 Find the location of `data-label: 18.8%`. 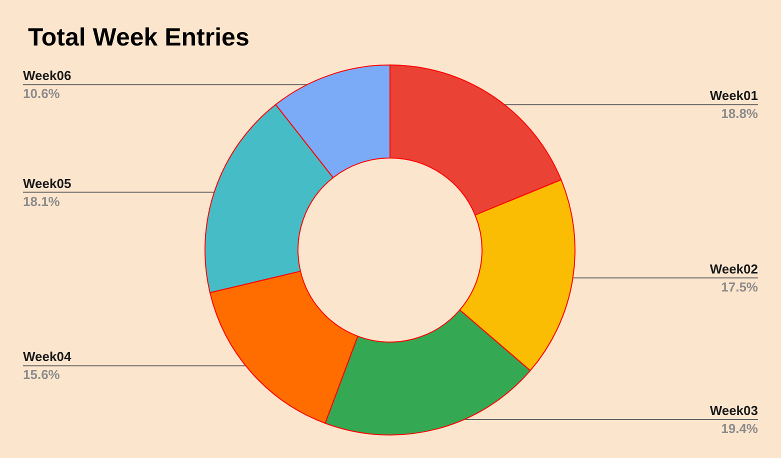

data-label: 18.8% is located at coordinates (739, 114).